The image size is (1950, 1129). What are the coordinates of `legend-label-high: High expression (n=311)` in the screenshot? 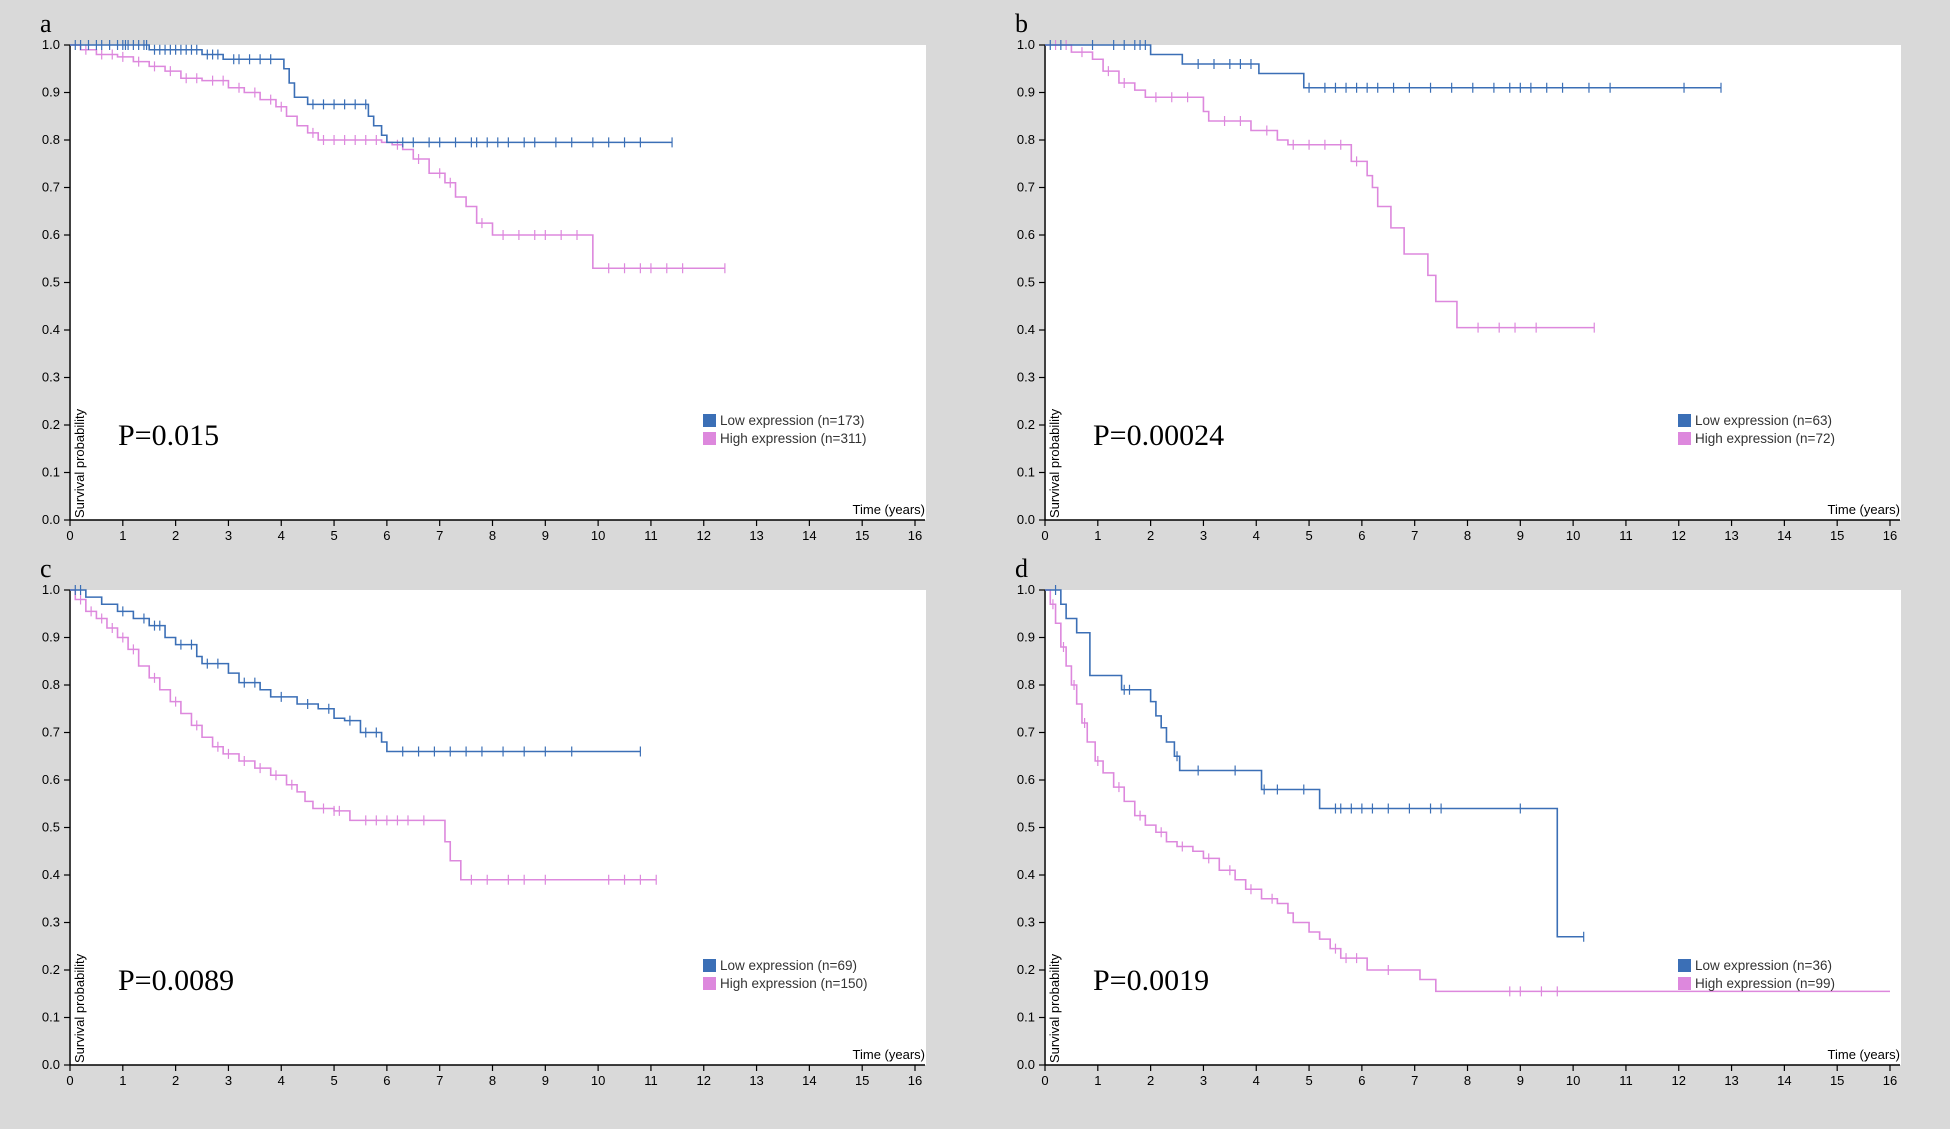 It's located at (793, 438).